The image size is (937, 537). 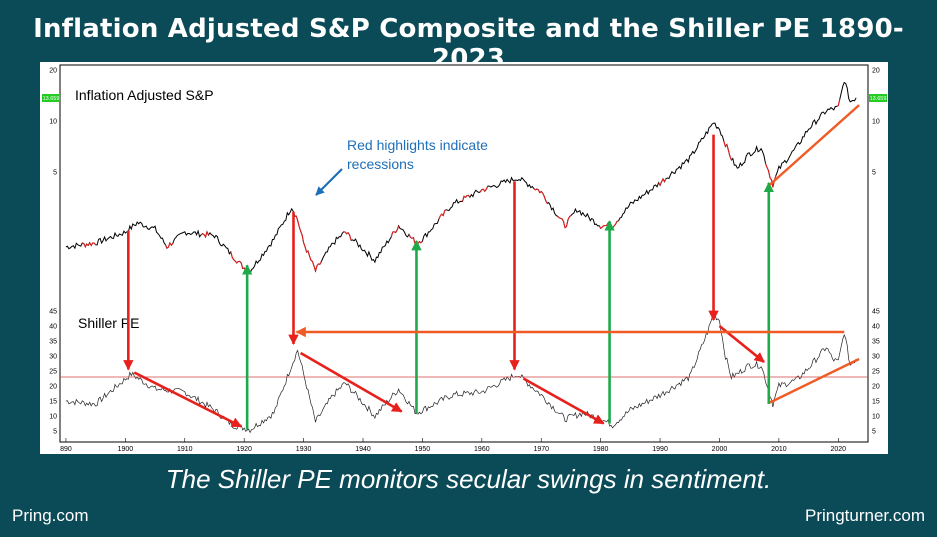 I want to click on xtick-label: 890, so click(x=66, y=449).